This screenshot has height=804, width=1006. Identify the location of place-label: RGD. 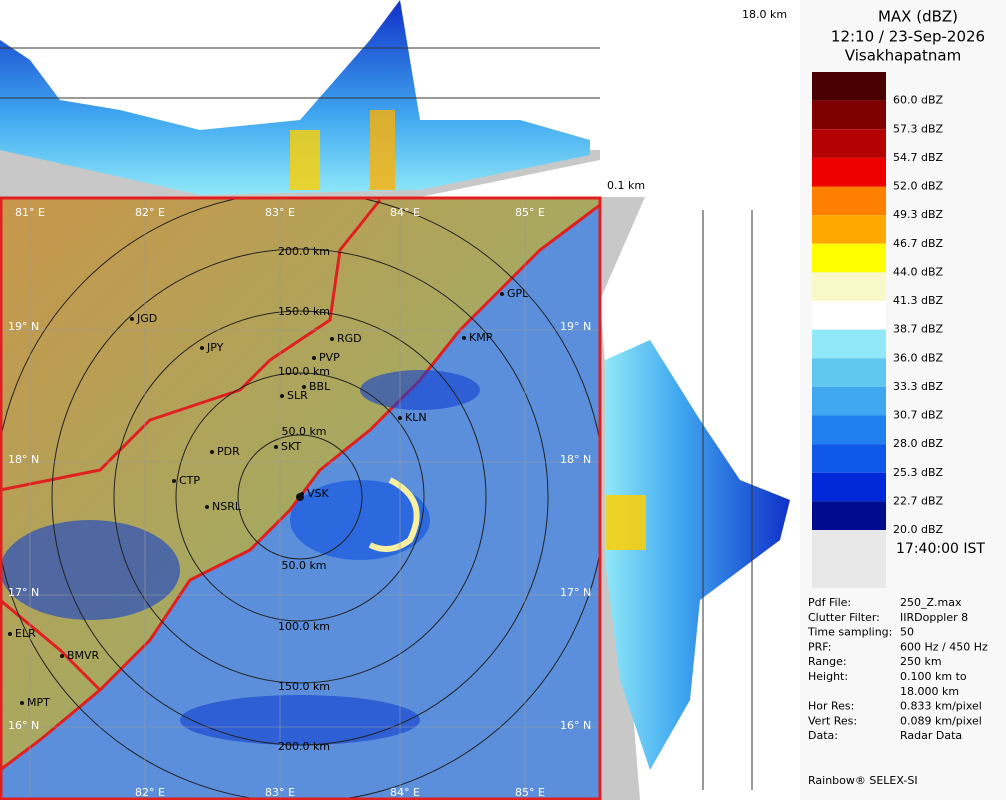
(349, 338).